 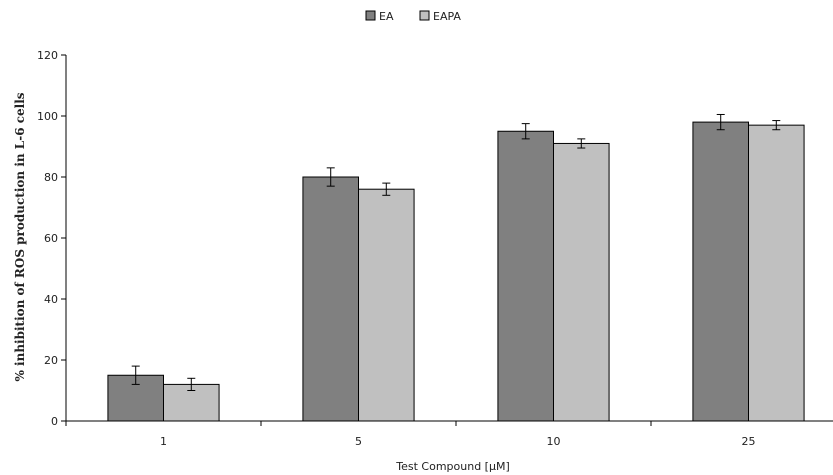 I want to click on legend-swatch-ea, so click(x=370, y=15).